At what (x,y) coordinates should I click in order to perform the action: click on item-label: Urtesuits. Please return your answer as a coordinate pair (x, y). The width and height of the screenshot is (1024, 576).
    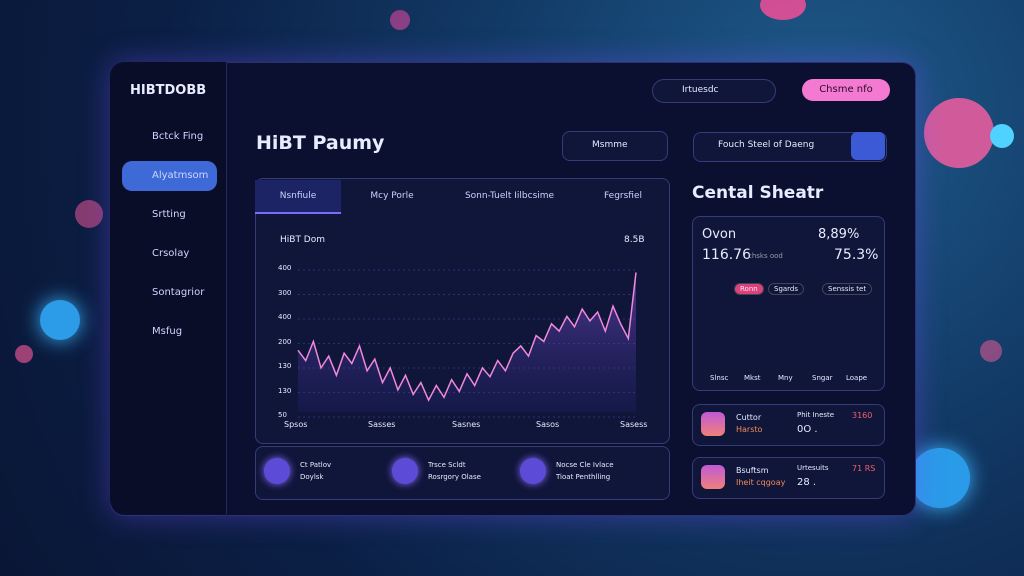
    Looking at the image, I should click on (813, 468).